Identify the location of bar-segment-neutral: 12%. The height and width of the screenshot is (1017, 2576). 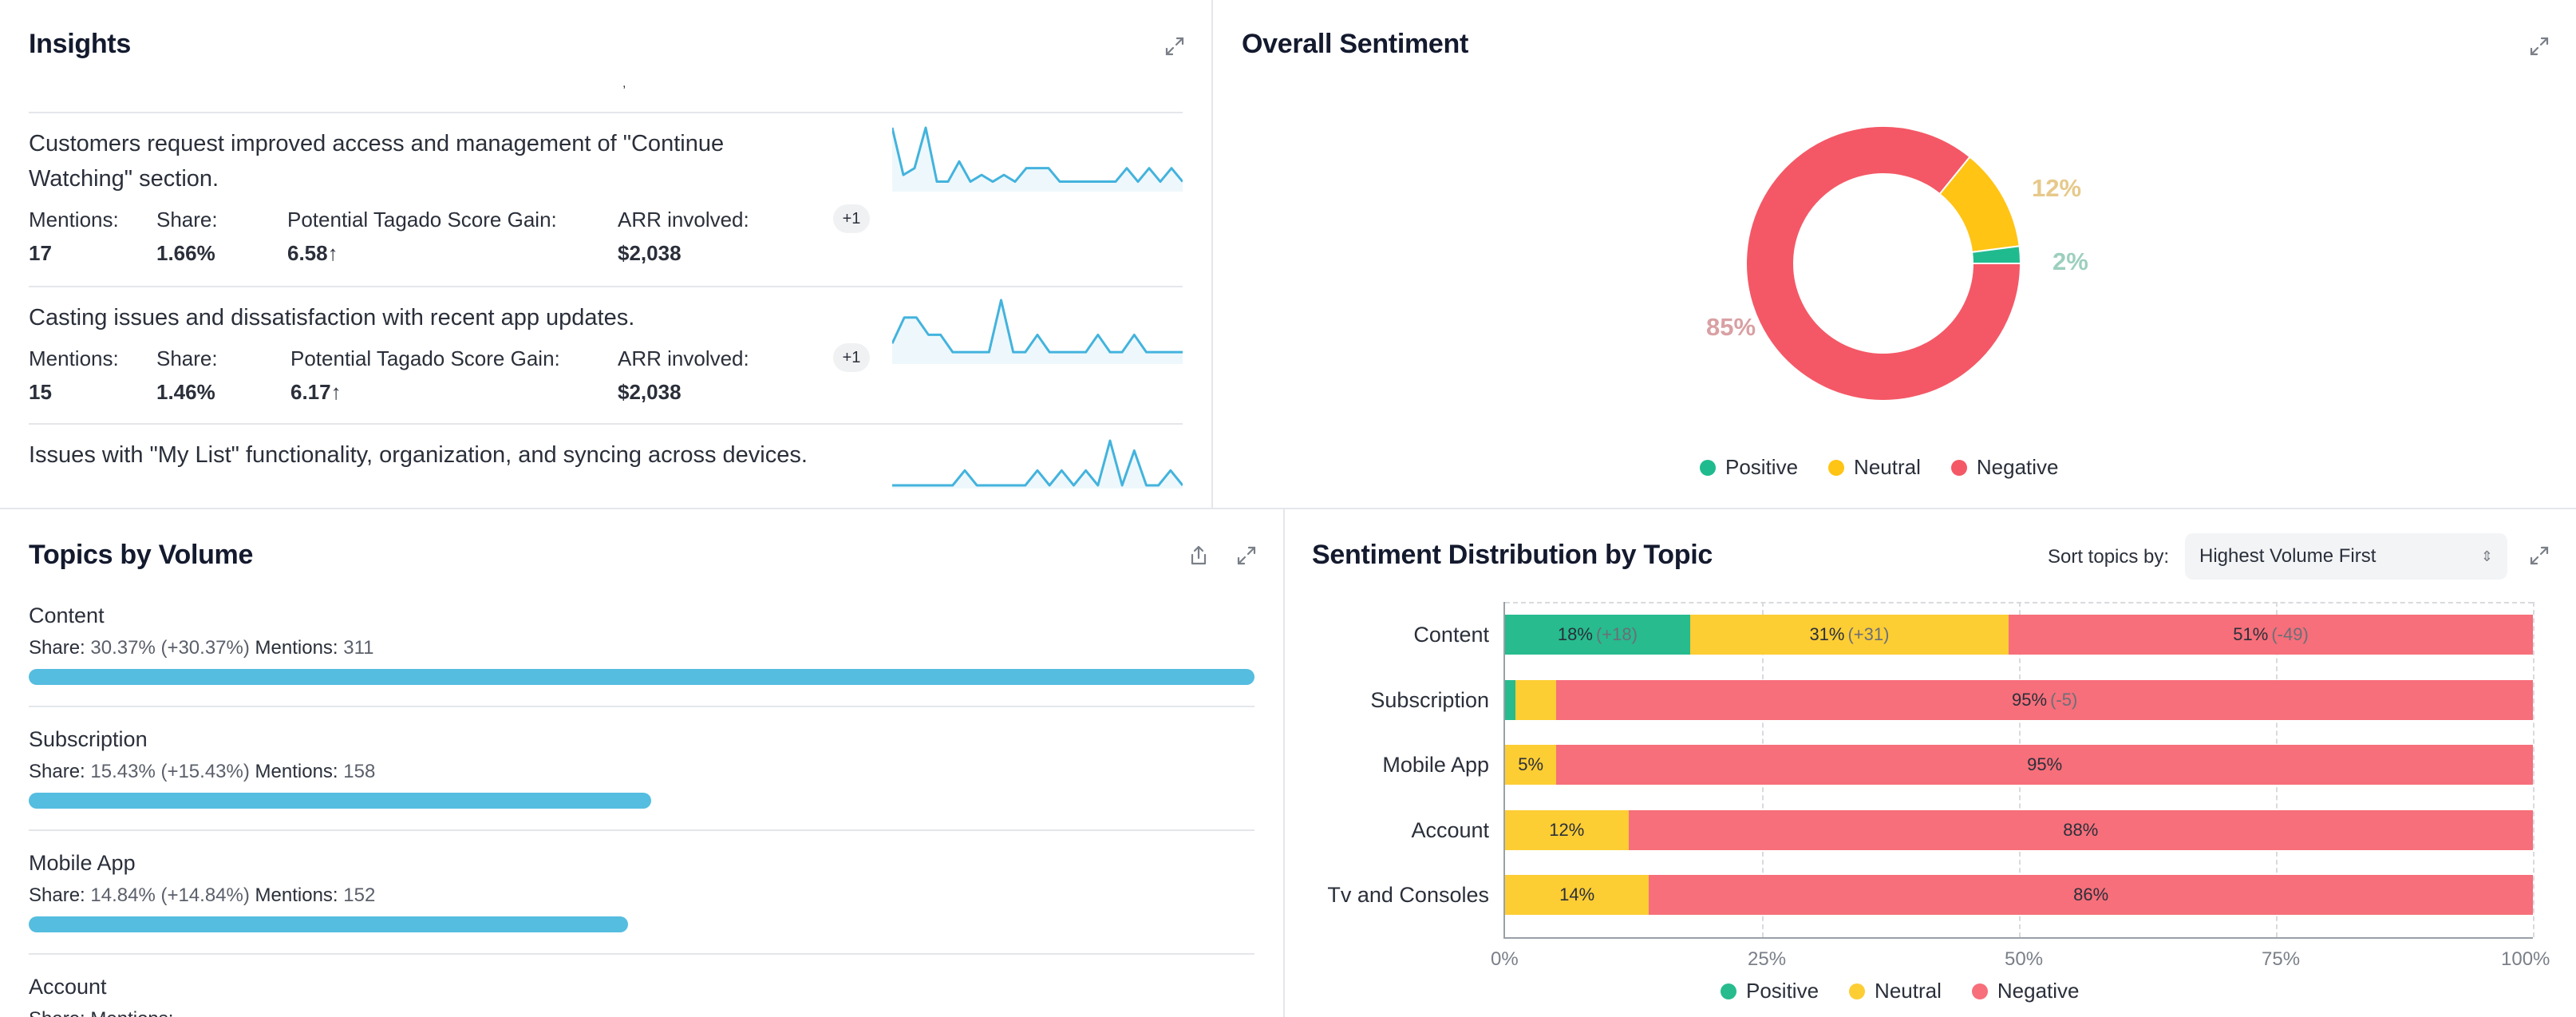
(1567, 829).